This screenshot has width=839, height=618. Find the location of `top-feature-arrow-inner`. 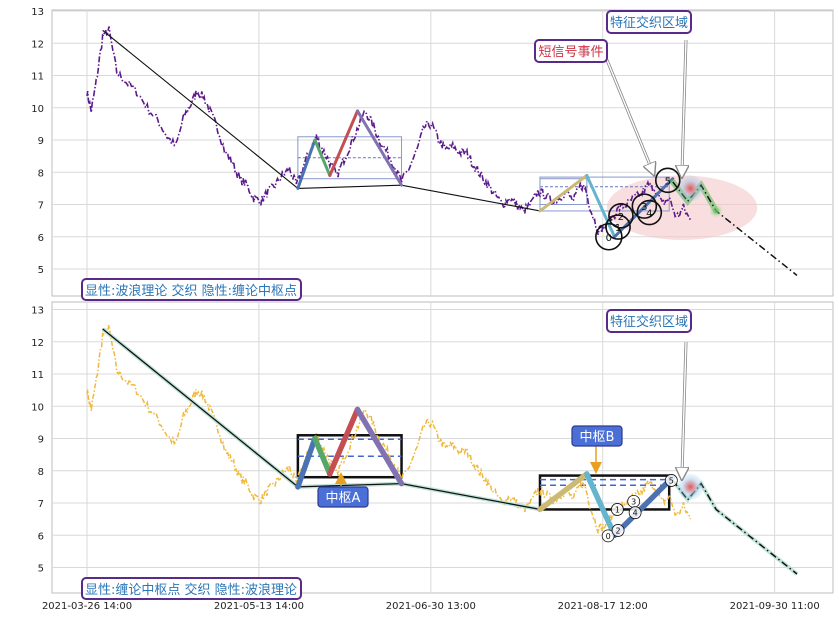

top-feature-arrow-inner is located at coordinates (684, 105).